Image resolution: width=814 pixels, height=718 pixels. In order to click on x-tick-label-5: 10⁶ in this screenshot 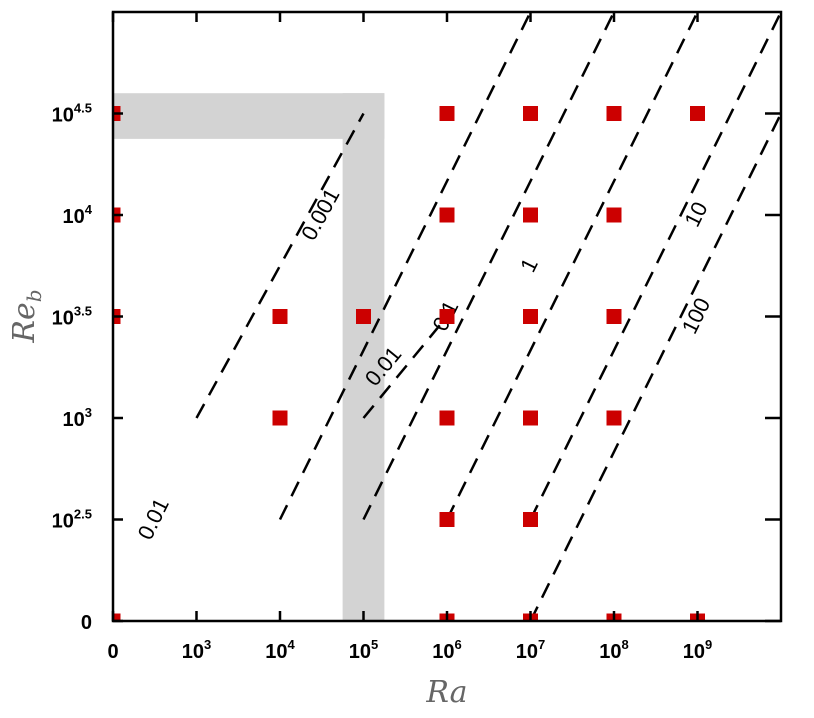, I will do `click(446, 650)`.